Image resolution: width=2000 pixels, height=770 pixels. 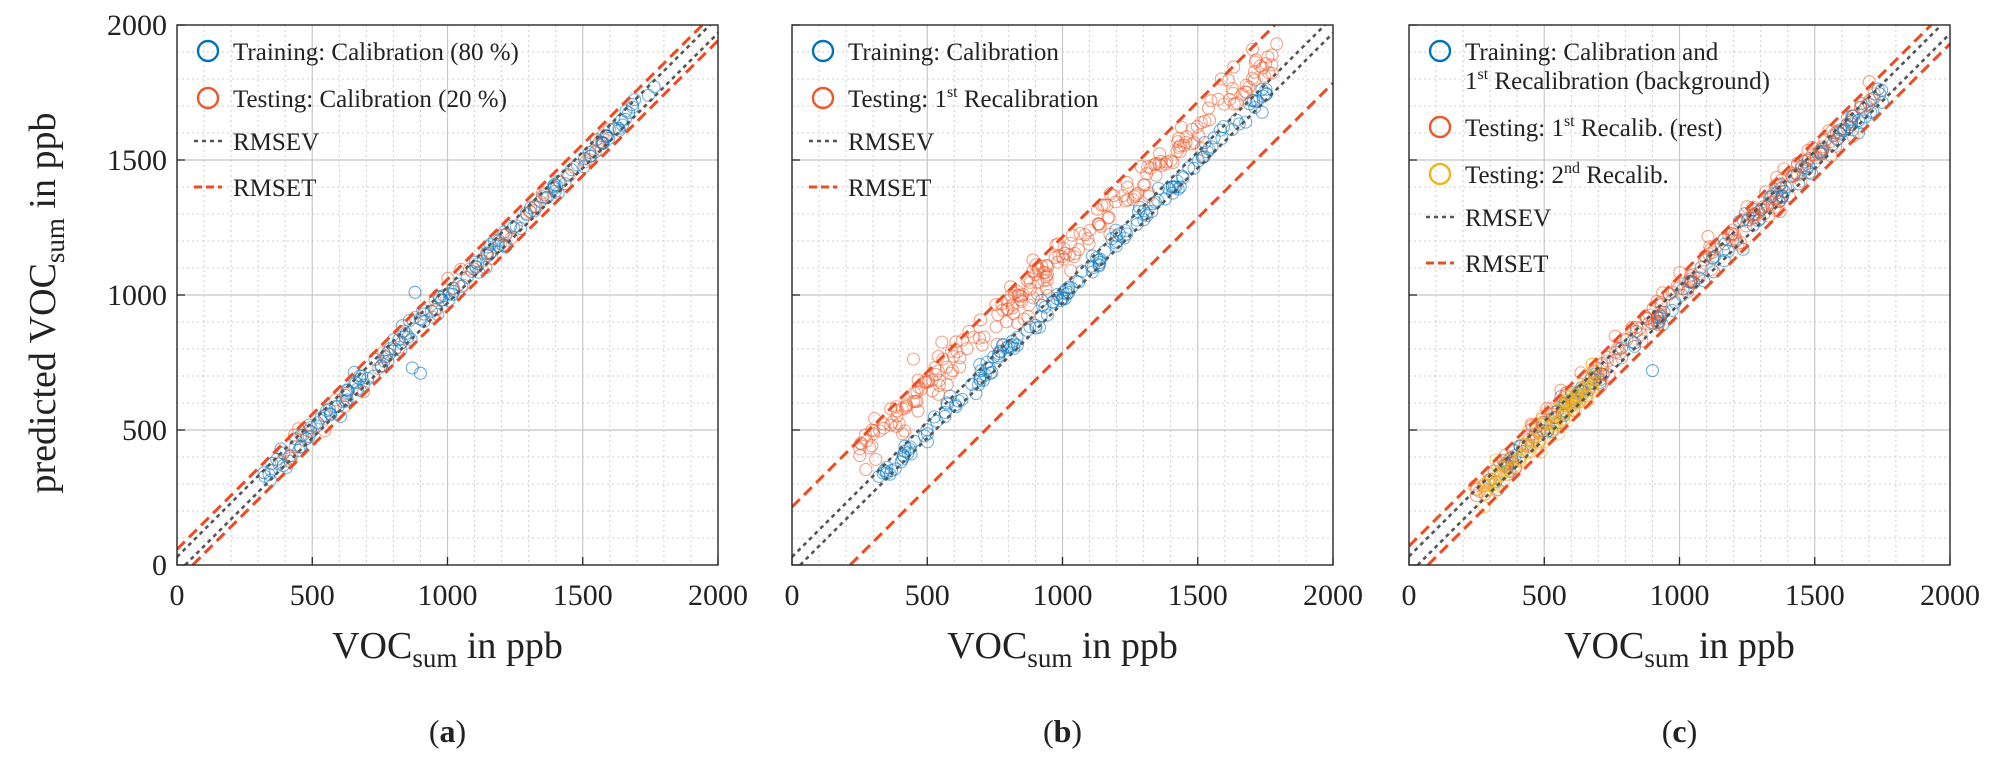 What do you see at coordinates (159, 565) in the screenshot?
I see `y-tick-label: 0` at bounding box center [159, 565].